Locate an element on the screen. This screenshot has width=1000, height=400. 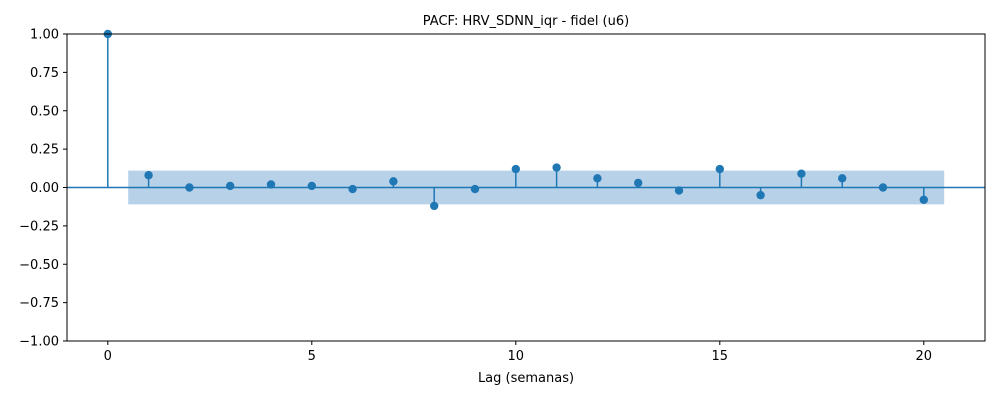
x-tick-label: 15 is located at coordinates (720, 356).